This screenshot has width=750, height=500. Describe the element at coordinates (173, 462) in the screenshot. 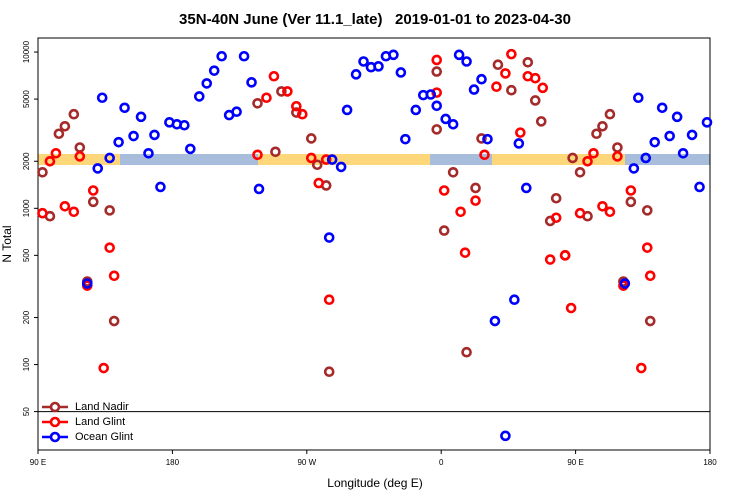

I see `x-tick-label: 180` at that location.